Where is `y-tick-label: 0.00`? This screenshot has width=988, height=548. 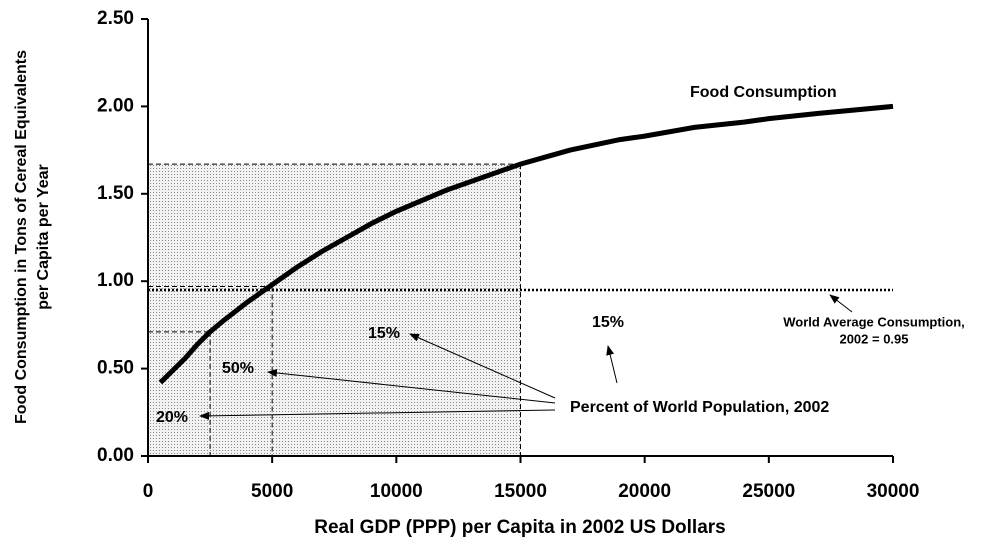 y-tick-label: 0.00 is located at coordinates (115, 455).